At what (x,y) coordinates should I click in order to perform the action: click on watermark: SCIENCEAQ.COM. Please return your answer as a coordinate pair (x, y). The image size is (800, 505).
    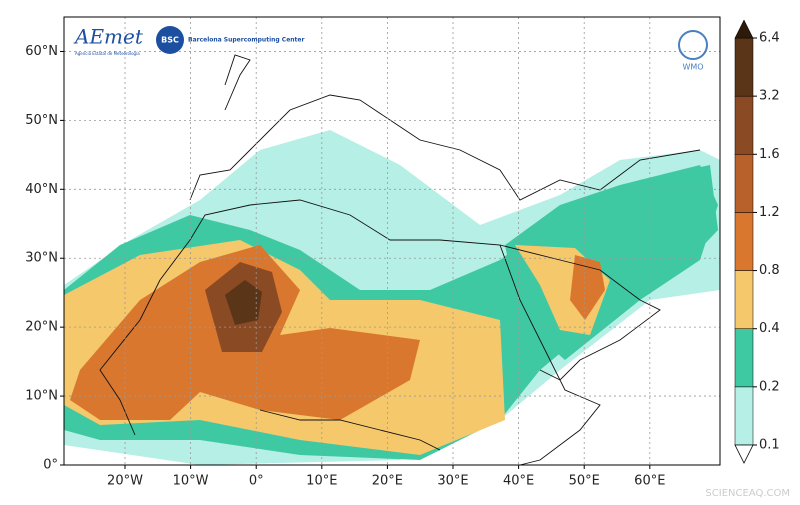
    Looking at the image, I should click on (747, 493).